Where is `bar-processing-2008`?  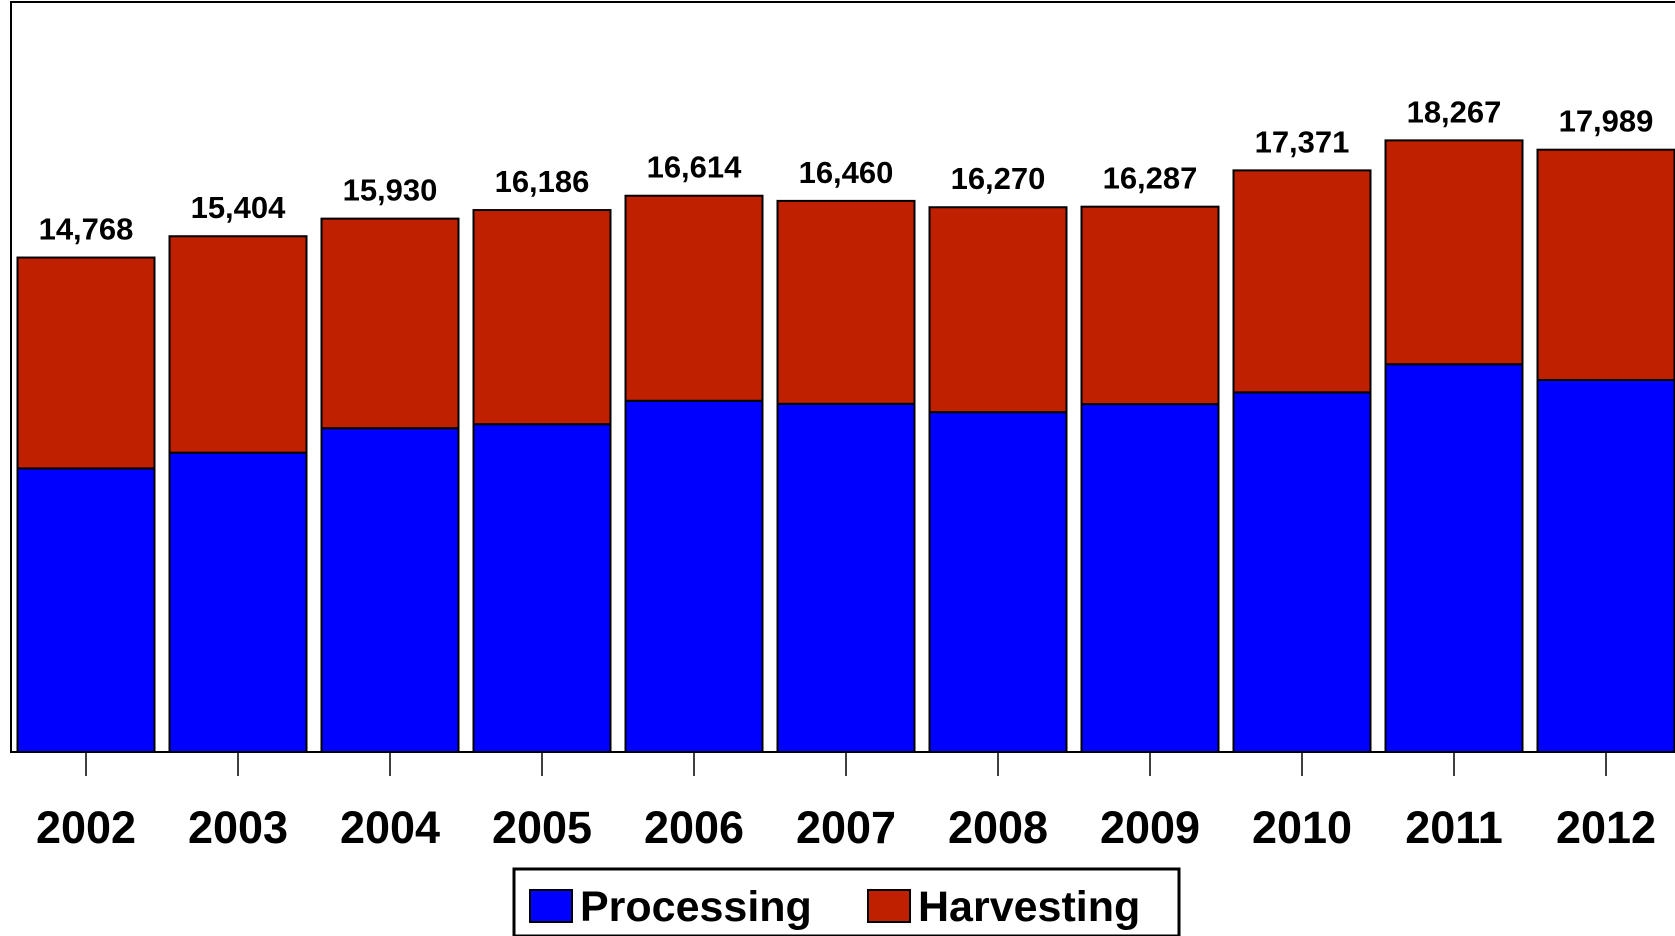
bar-processing-2008 is located at coordinates (998, 582).